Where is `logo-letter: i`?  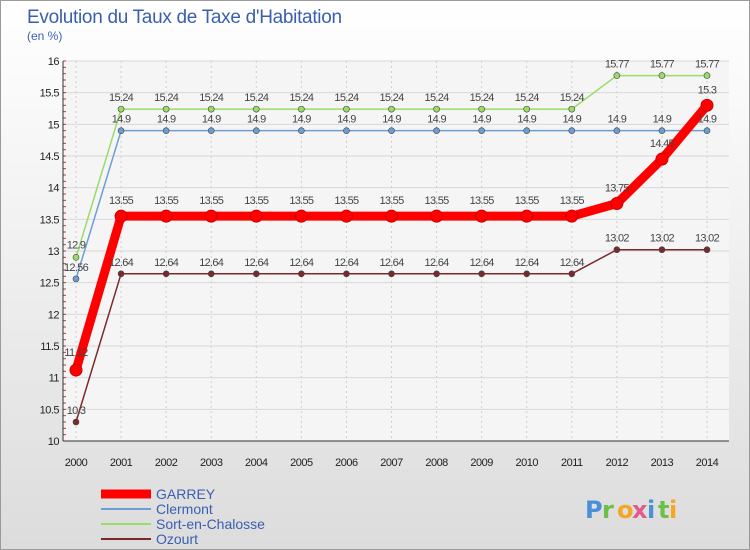 logo-letter: i is located at coordinates (651, 510).